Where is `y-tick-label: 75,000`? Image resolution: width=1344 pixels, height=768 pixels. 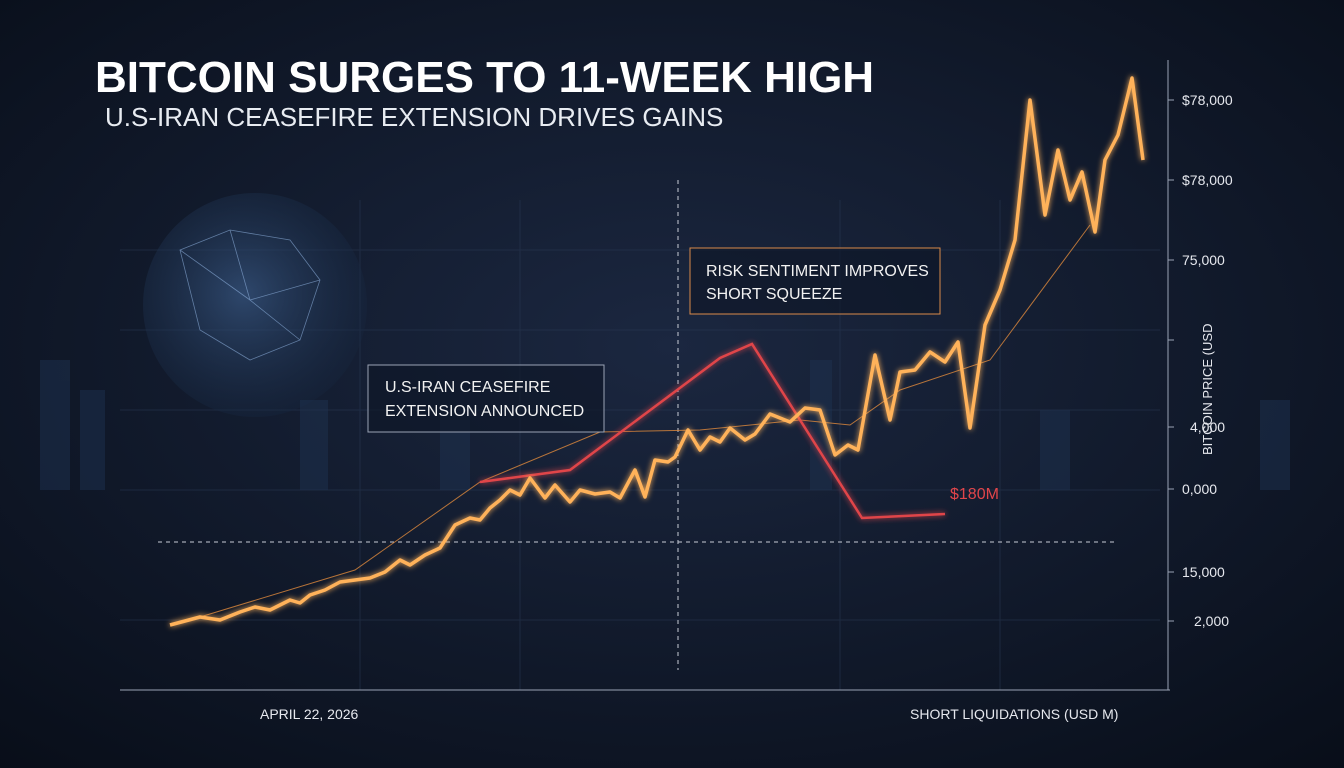 y-tick-label: 75,000 is located at coordinates (1203, 260).